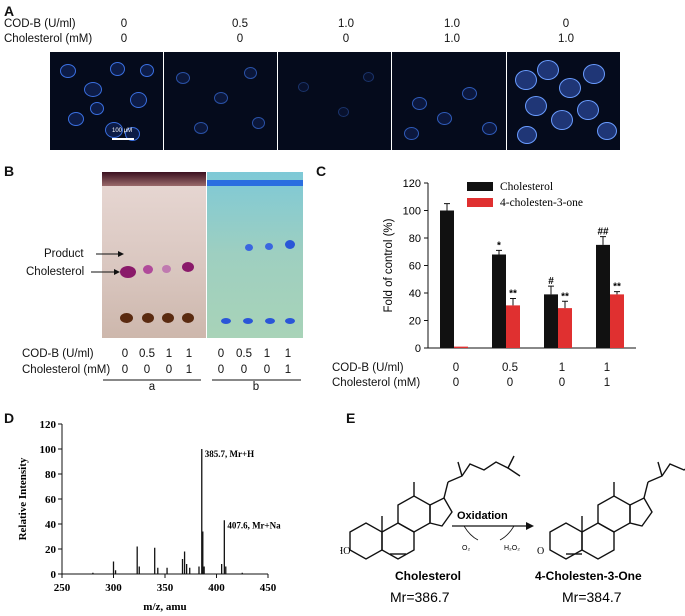 Image resolution: width=685 pixels, height=616 pixels. I want to click on peak-annotation: 385.7, Mr+H, so click(229, 454).